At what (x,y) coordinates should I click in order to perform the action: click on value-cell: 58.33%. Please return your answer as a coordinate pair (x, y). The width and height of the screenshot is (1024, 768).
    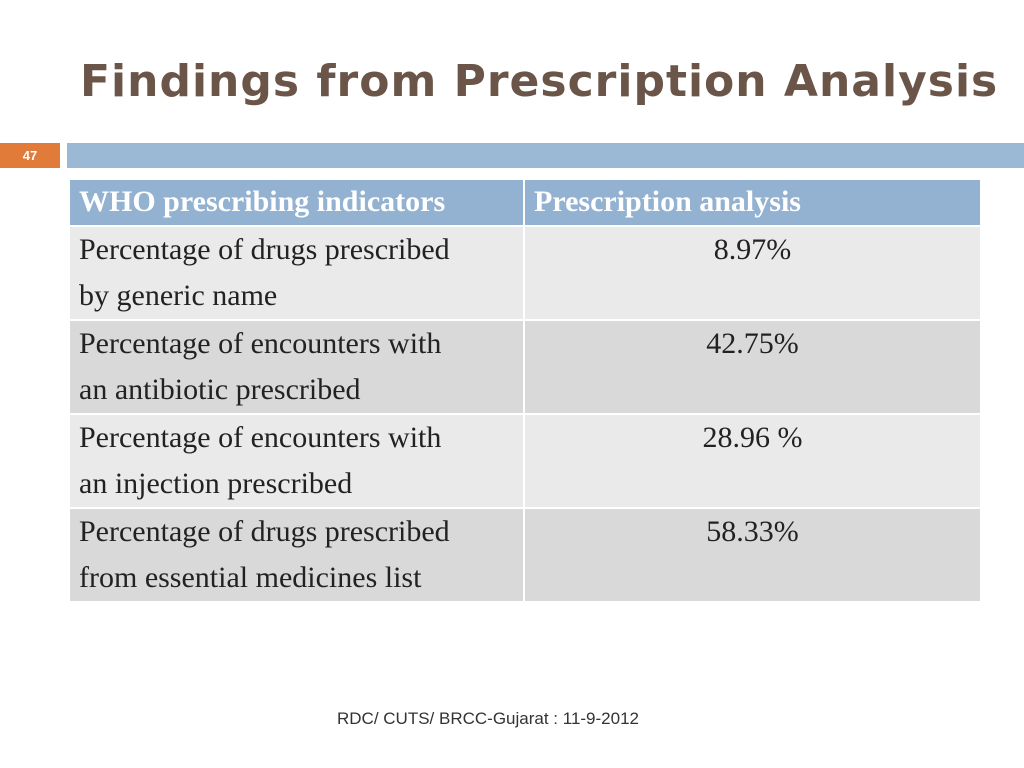
    Looking at the image, I should click on (752, 555).